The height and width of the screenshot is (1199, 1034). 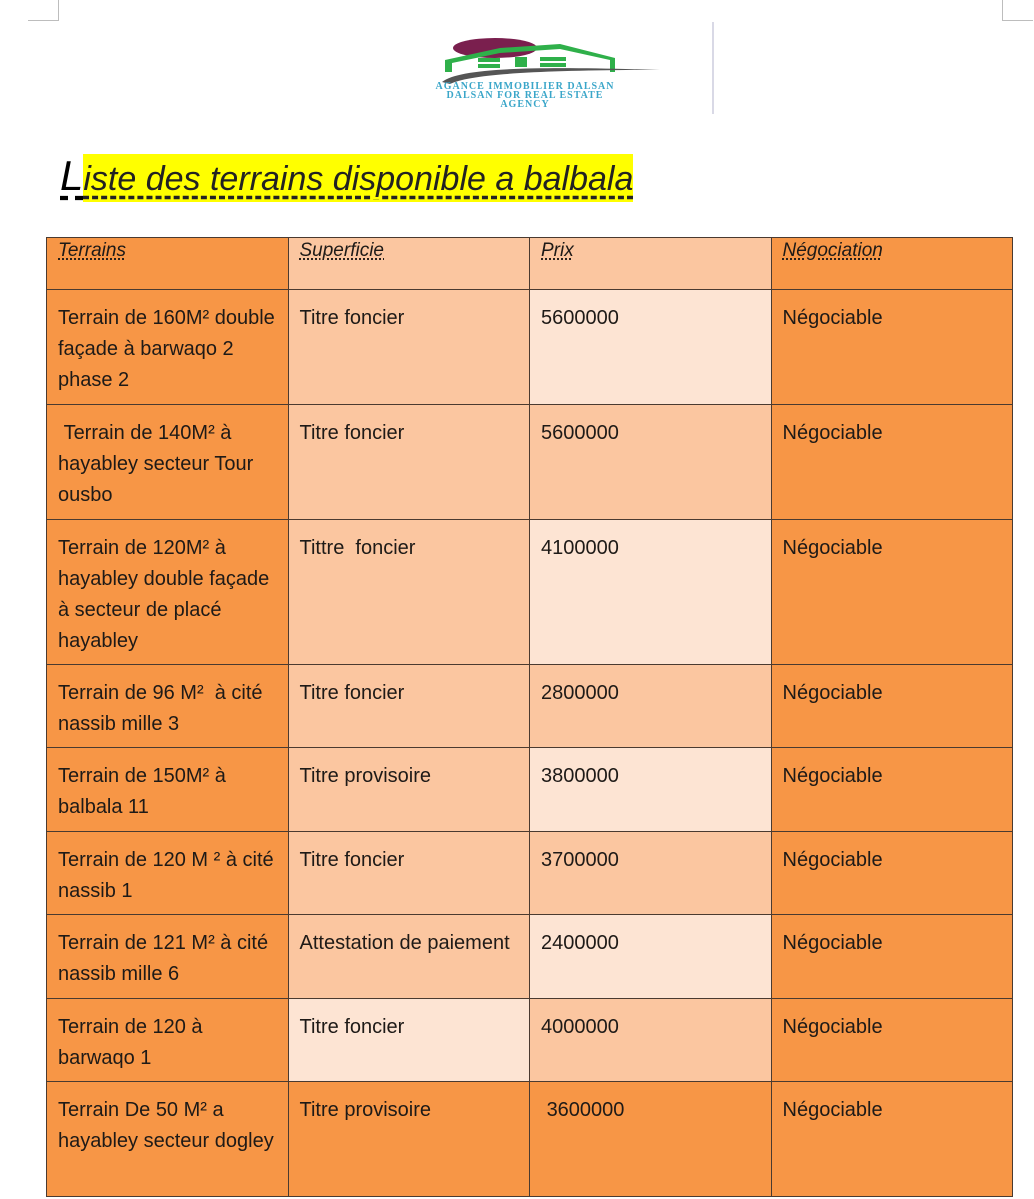 I want to click on page-title: Liste des terrains disponible a balbala, so click(x=347, y=177).